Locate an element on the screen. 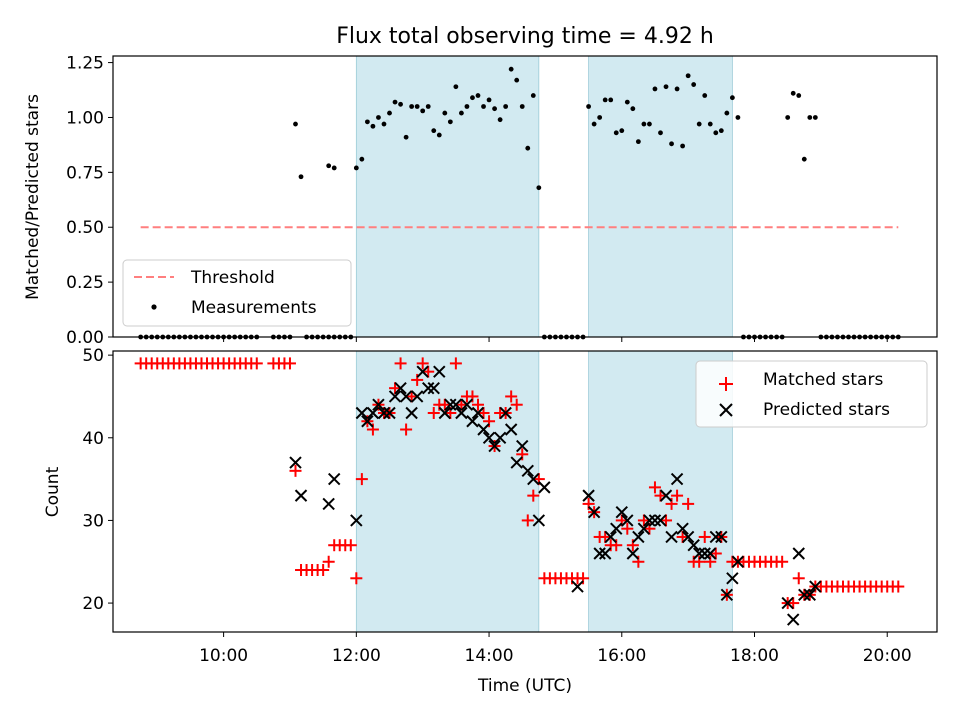  top-legend: Threshold Measurements is located at coordinates (237, 293).